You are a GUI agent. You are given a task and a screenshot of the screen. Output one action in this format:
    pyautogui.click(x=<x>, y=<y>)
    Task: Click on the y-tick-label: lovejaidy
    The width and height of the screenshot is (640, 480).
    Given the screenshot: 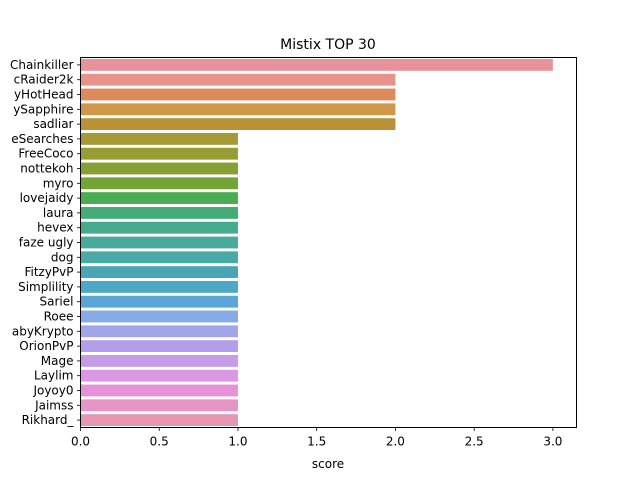 What is the action you would take?
    pyautogui.click(x=47, y=198)
    